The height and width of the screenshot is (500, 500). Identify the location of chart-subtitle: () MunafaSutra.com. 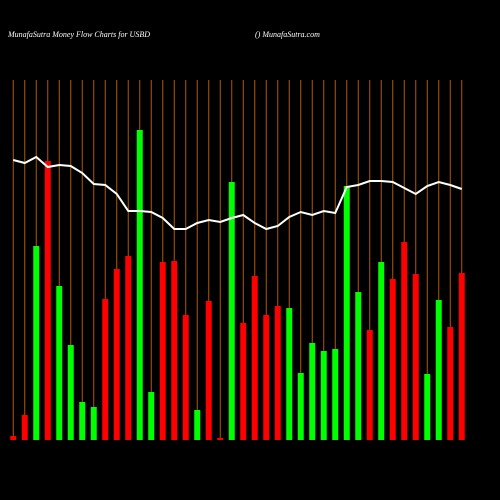
(287, 34).